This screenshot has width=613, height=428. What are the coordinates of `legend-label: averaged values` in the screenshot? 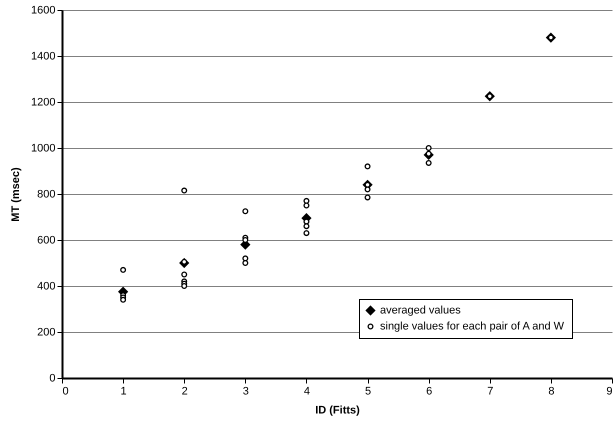 It's located at (421, 310).